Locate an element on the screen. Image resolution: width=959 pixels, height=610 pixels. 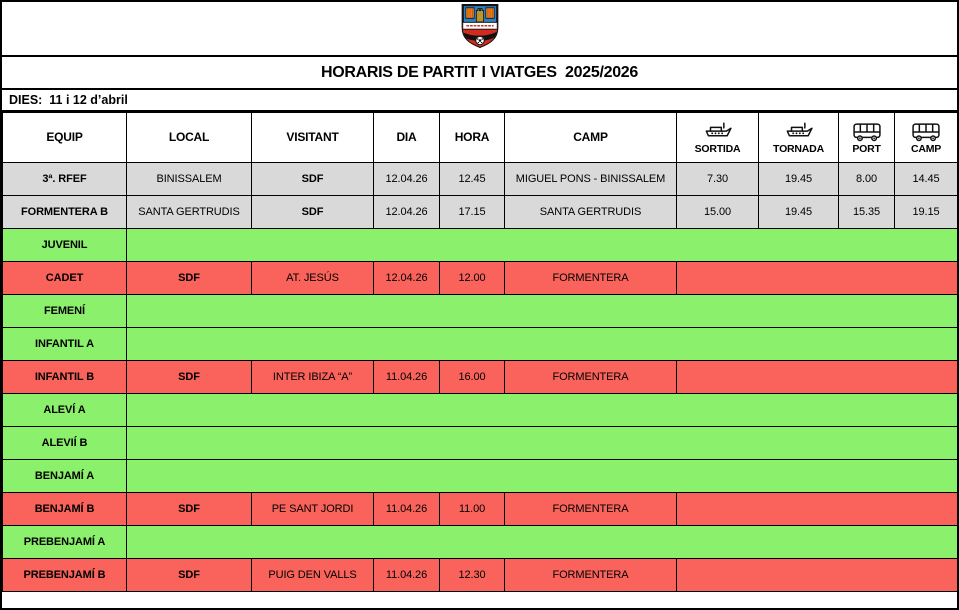
table-row: ALEVÍ A is located at coordinates (480, 410).